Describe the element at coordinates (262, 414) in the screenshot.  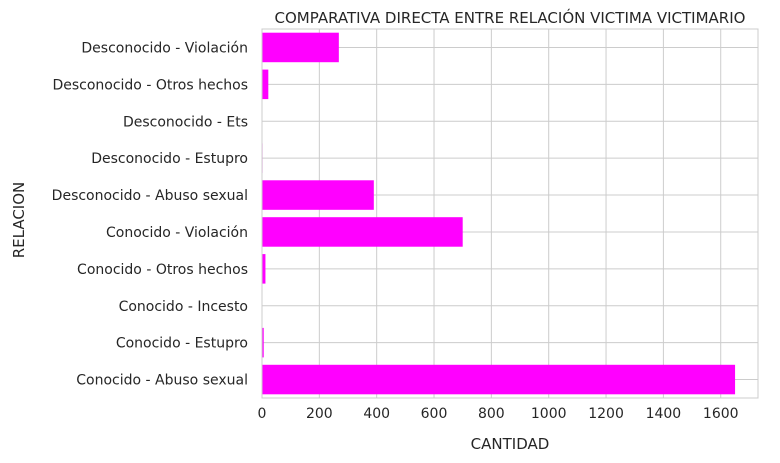
I see `x-tick-label: 0` at that location.